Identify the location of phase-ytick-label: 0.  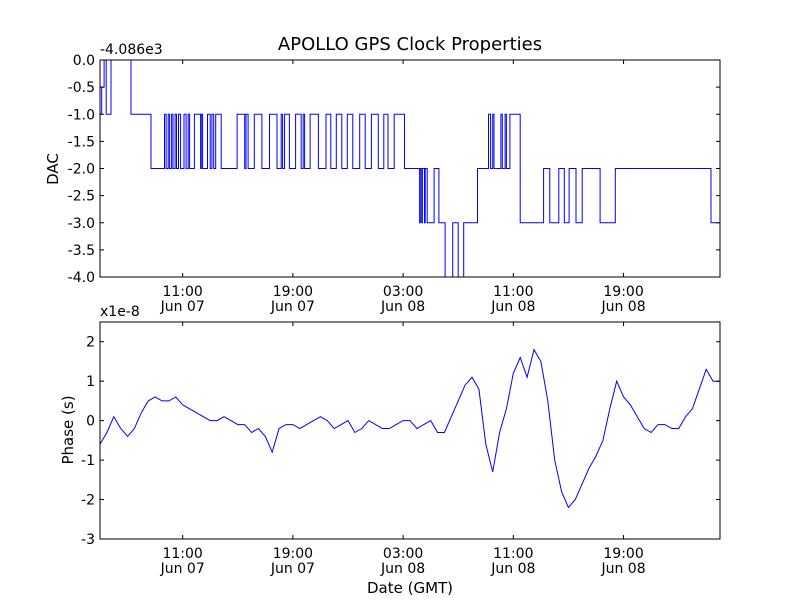
(90, 422).